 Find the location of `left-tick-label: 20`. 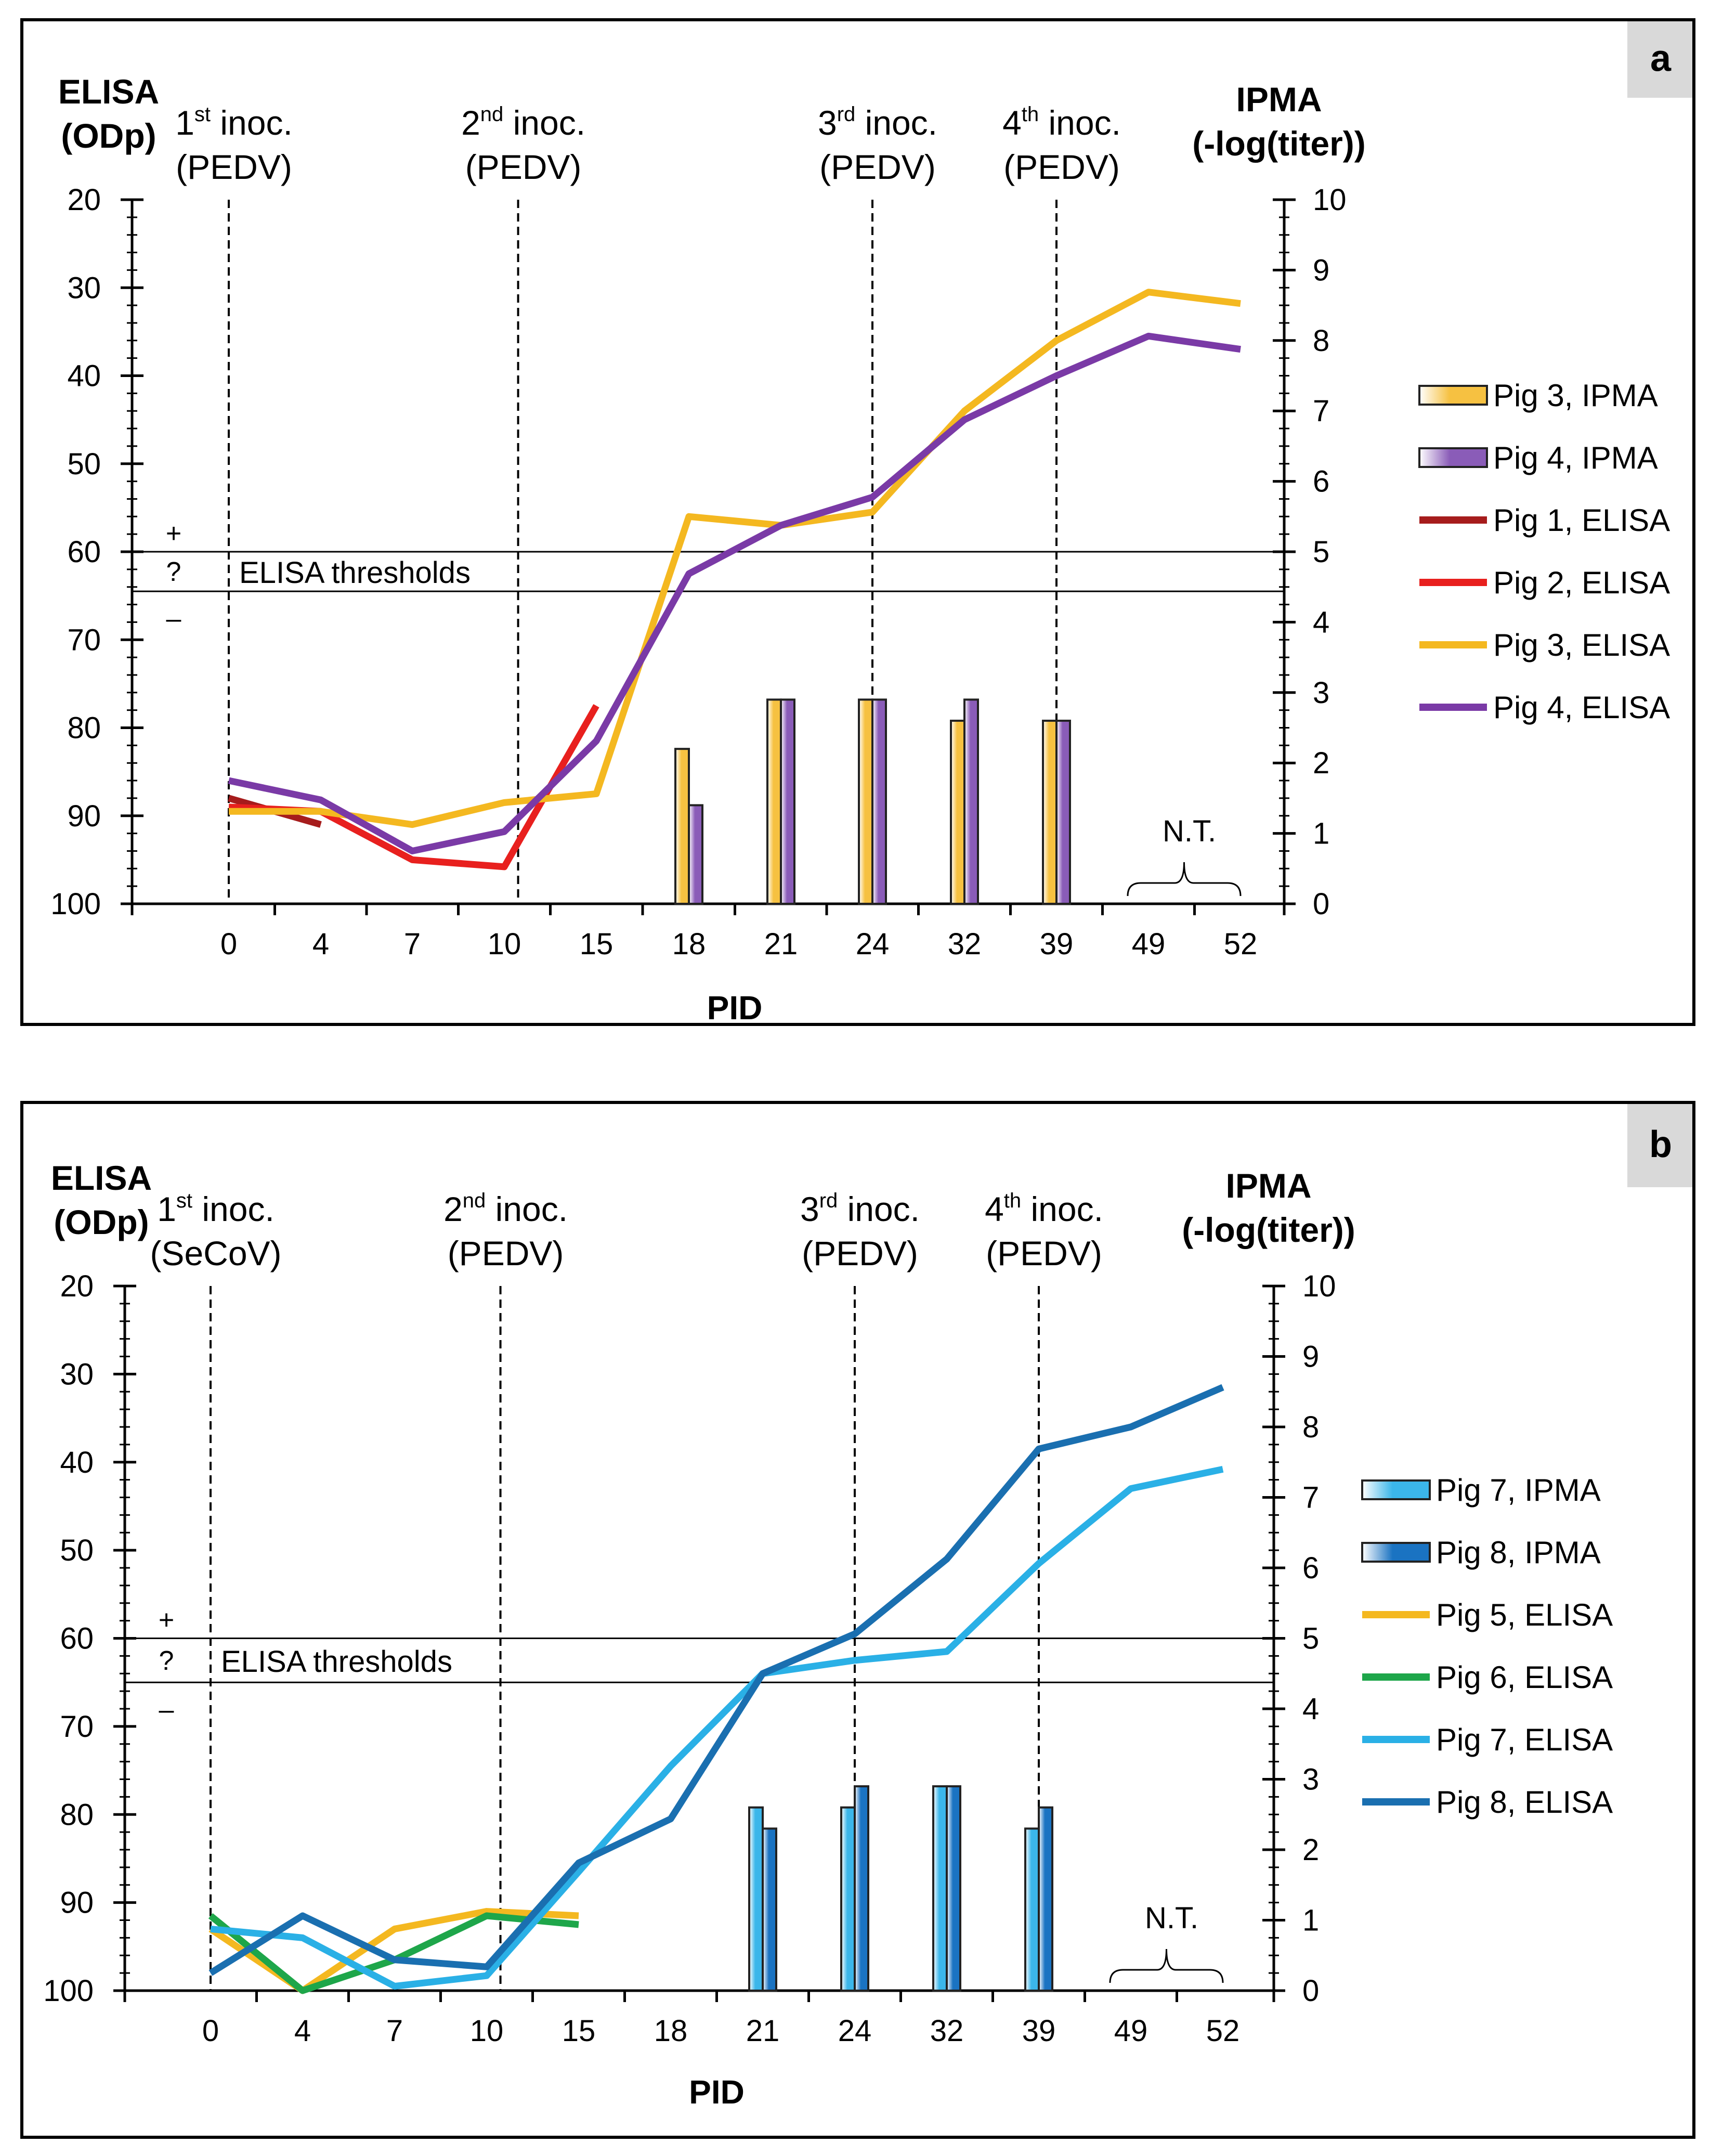

left-tick-label: 20 is located at coordinates (77, 1286).